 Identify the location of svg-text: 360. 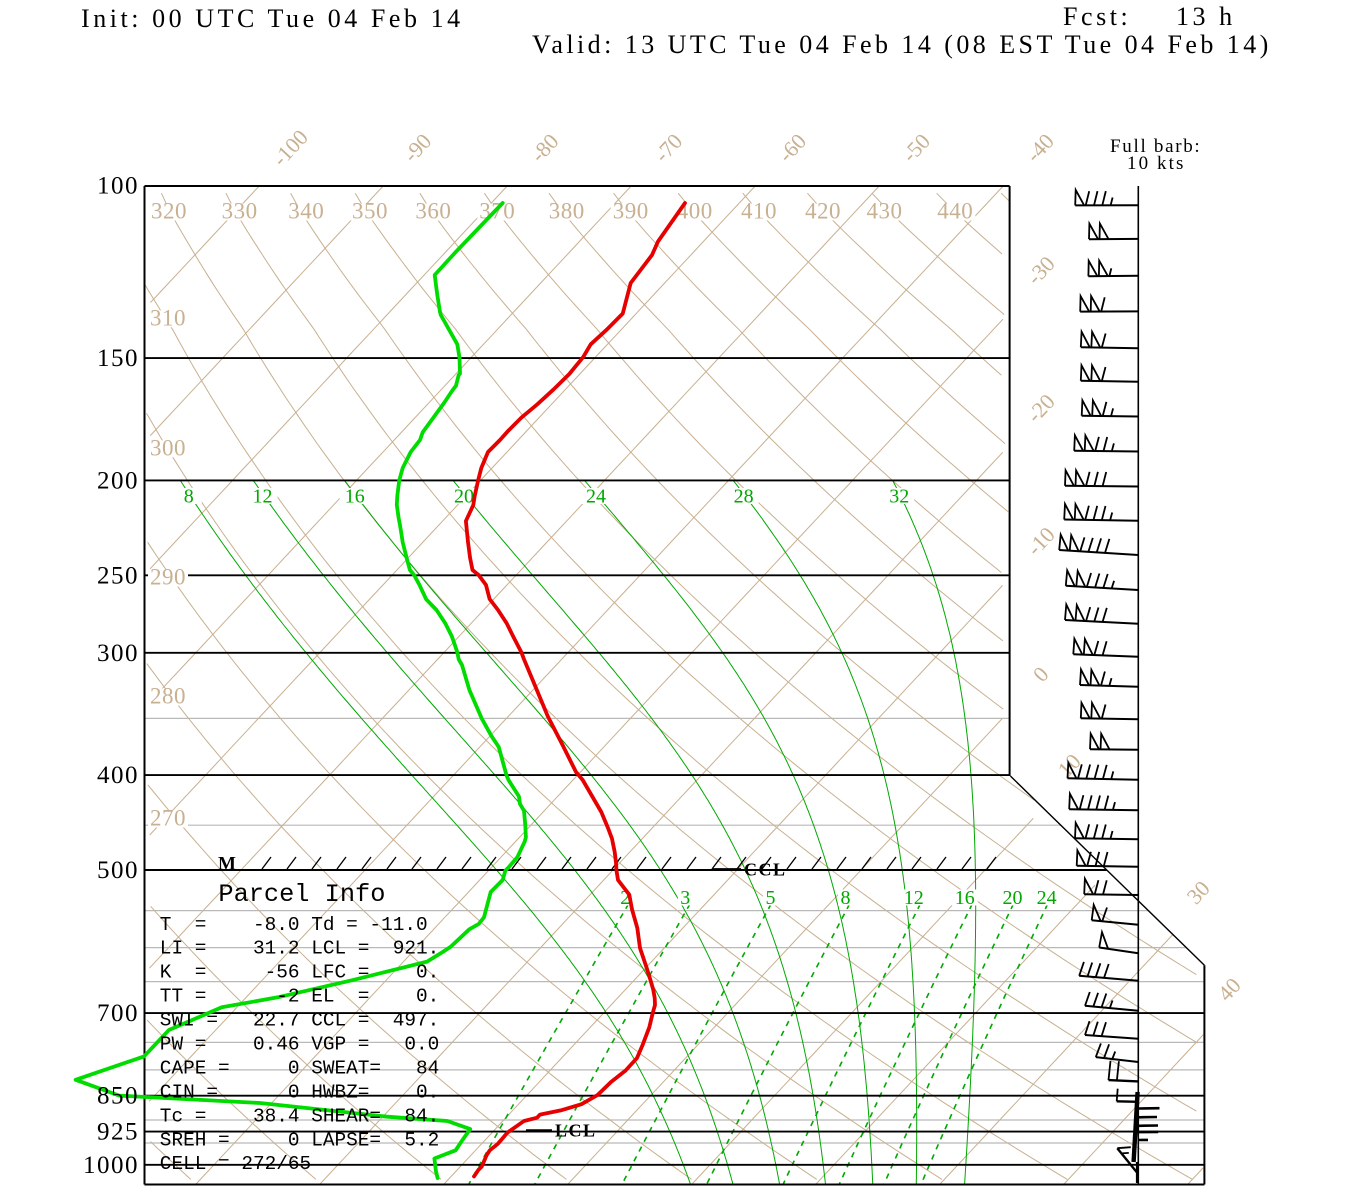
(433, 211).